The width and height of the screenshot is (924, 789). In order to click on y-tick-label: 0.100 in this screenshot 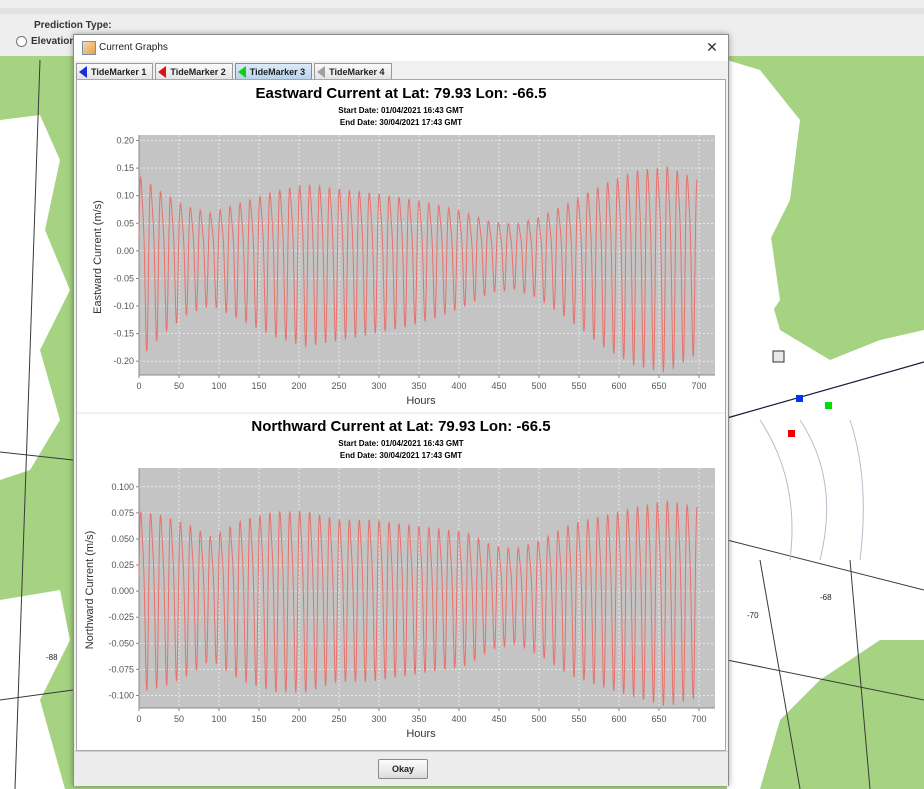, I will do `click(122, 487)`.